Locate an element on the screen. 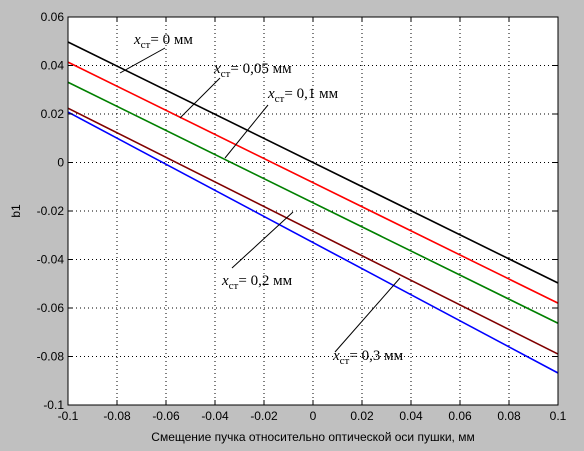 This screenshot has height=451, width=584. y-tick-label: 0.06 is located at coordinates (53, 17).